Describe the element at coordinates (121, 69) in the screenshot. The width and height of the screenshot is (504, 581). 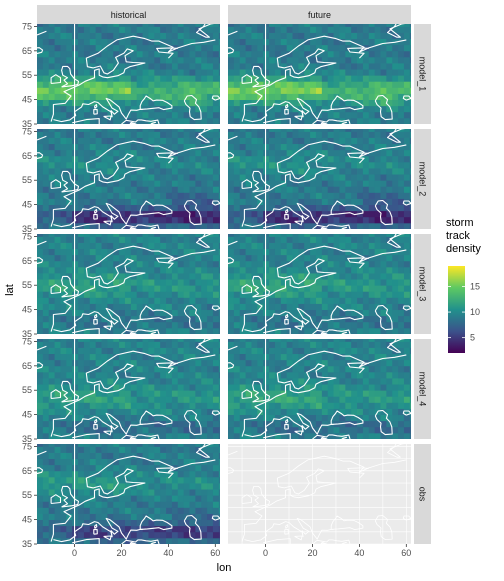
I see `panel-body` at that location.